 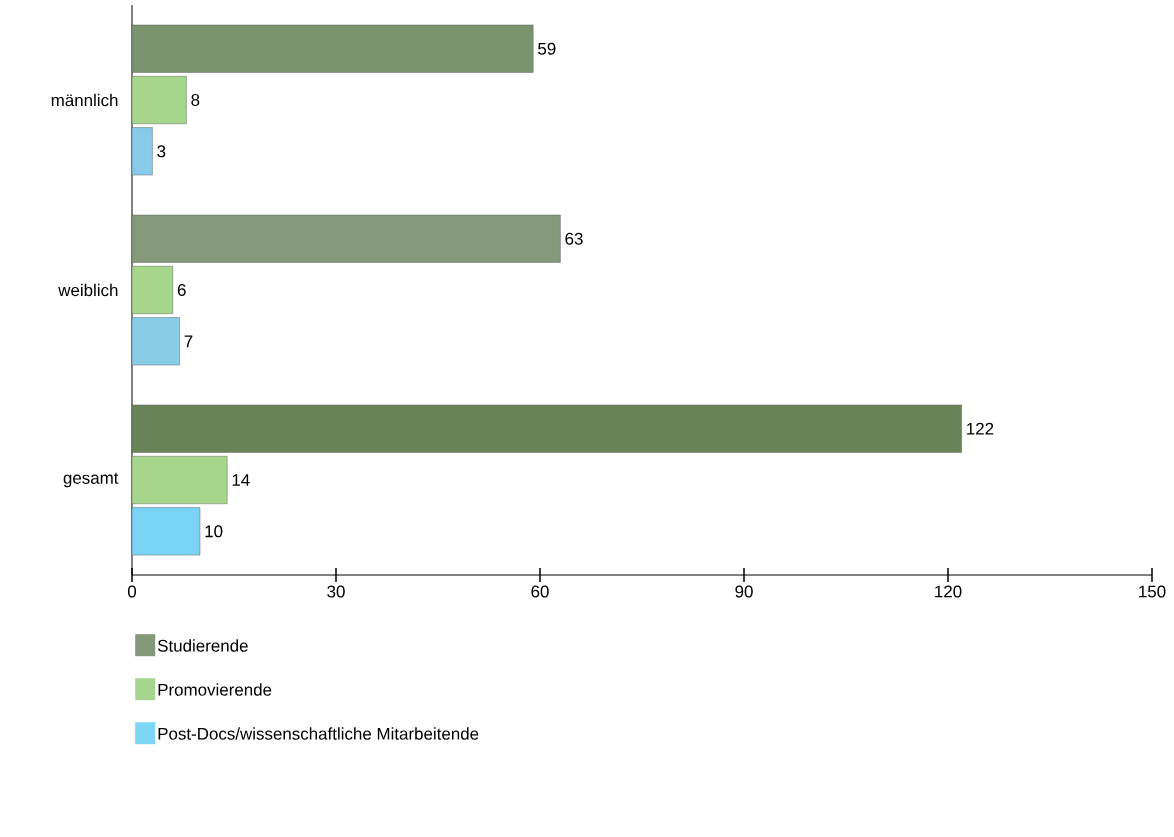 I want to click on legend-label: Post-Docs/wissenschaftliche Mitarbeitende, so click(x=318, y=733).